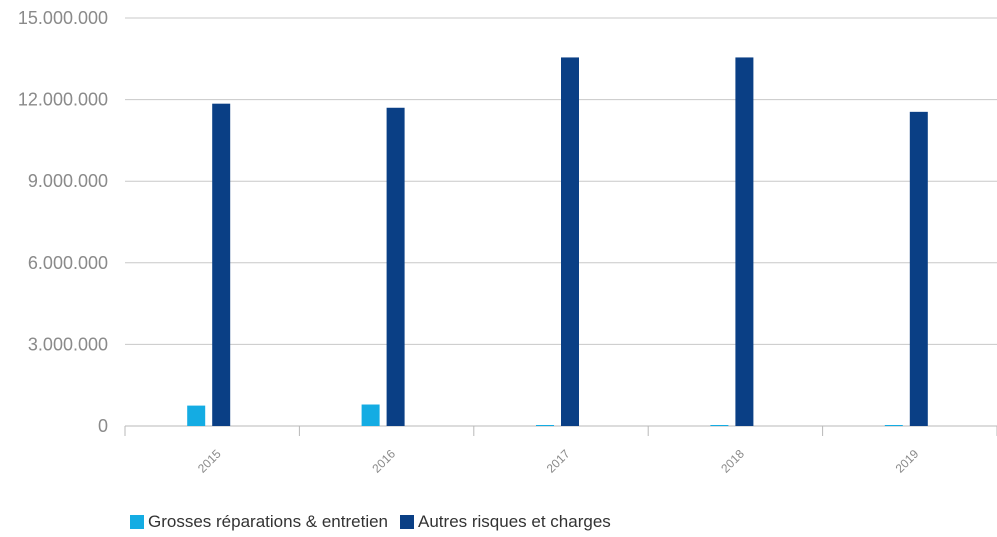 Image resolution: width=997 pixels, height=537 pixels. Describe the element at coordinates (744, 241) in the screenshot. I see `bar-autres-risques-2018` at that location.